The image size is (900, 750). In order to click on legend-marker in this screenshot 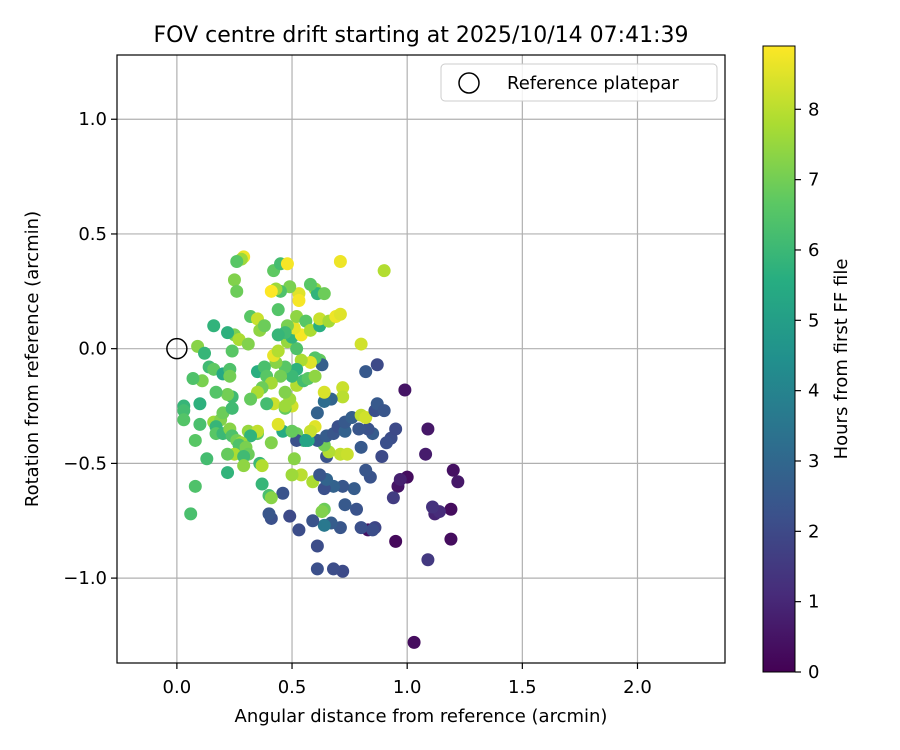, I will do `click(469, 83)`.